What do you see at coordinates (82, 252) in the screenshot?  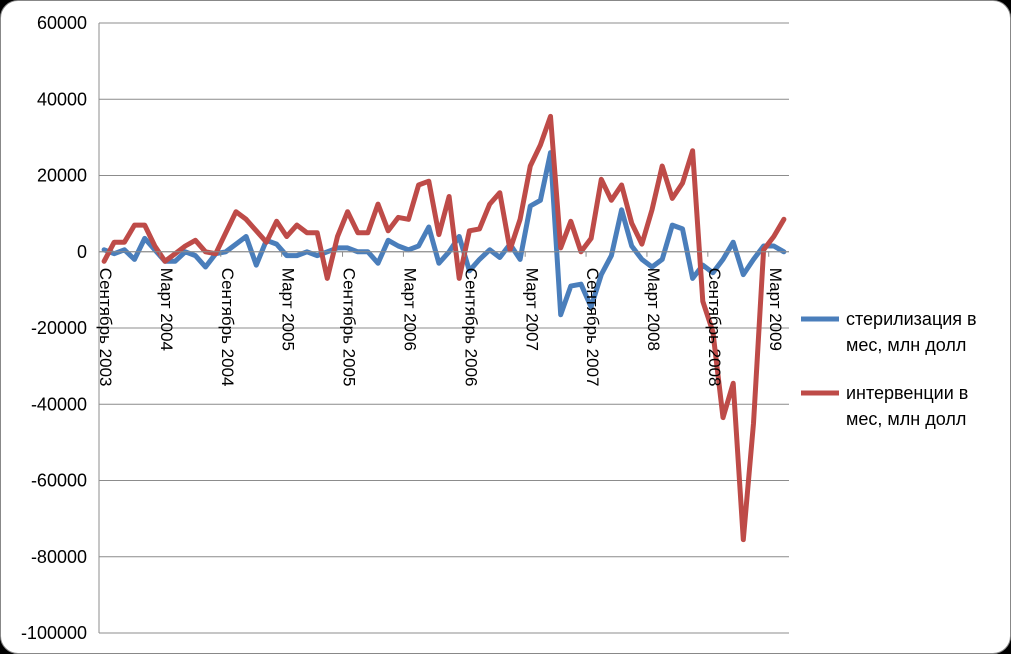 I see `y-tick-label: 0` at bounding box center [82, 252].